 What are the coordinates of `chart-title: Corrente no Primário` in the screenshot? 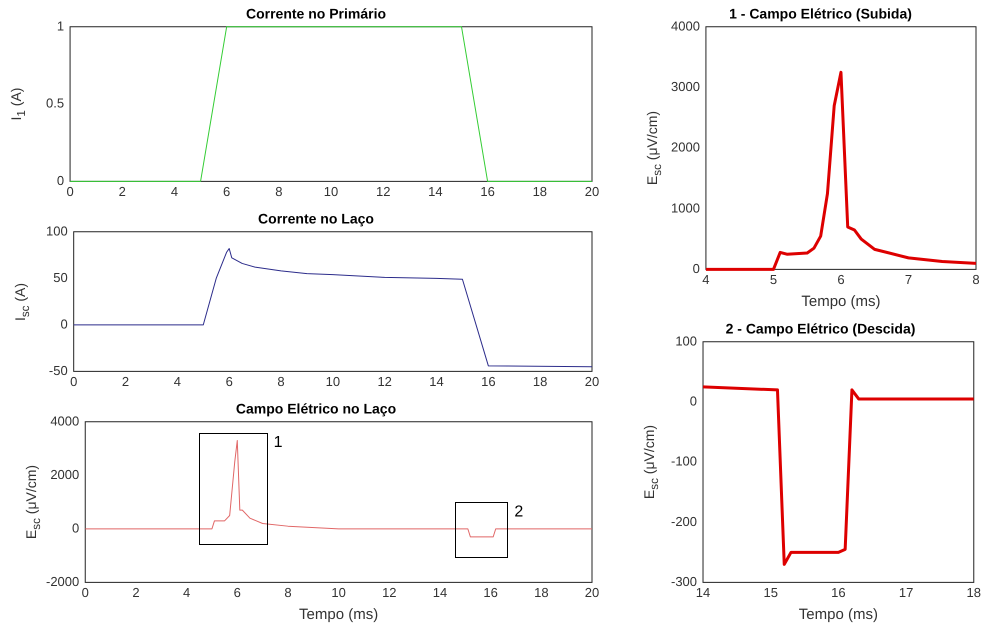 It's located at (316, 13).